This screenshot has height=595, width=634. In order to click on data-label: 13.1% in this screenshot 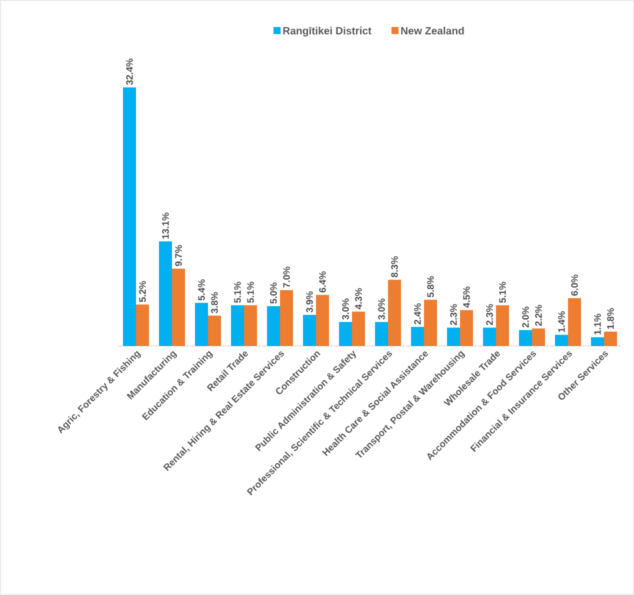, I will do `click(165, 225)`.